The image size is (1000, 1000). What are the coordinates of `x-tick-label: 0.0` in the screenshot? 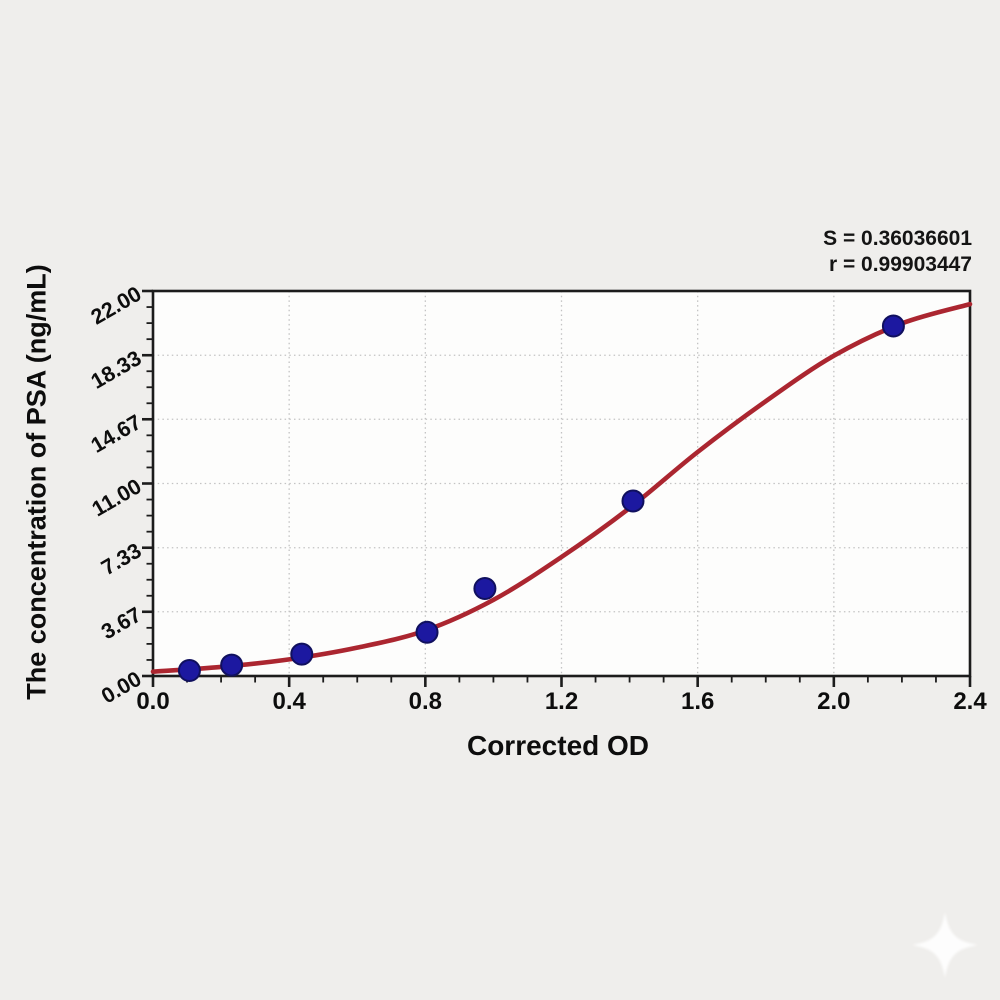 It's located at (152, 701).